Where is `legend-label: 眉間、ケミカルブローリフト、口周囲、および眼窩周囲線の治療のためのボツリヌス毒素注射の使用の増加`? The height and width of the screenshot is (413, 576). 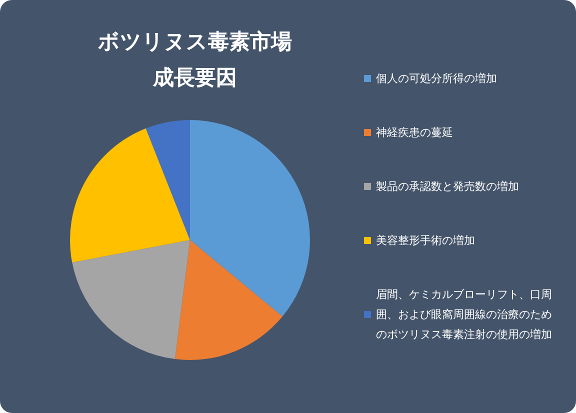 legend-label: 眉間、ケミカルブローリフト、口周囲、および眼窩周囲線の治療のためのボツリヌス毒素注射の使用の増加 is located at coordinates (464, 314).